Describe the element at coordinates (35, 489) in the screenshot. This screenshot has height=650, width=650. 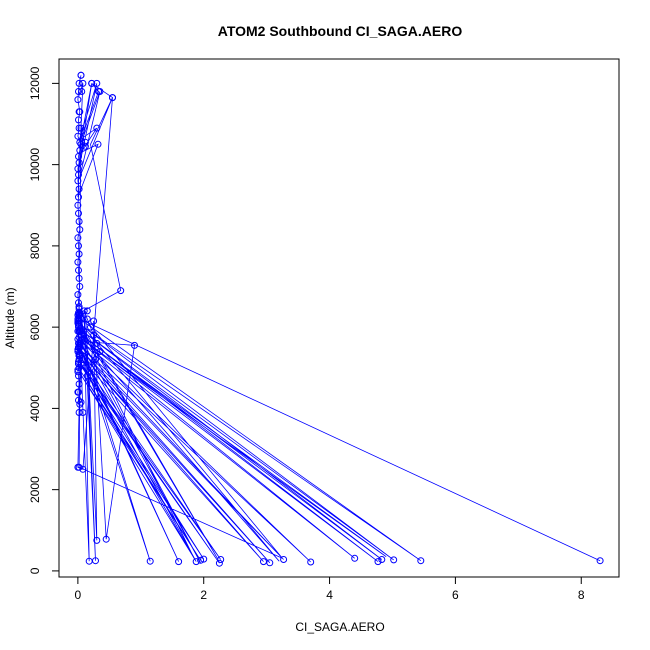
I see `y-tick-label: 2000` at that location.